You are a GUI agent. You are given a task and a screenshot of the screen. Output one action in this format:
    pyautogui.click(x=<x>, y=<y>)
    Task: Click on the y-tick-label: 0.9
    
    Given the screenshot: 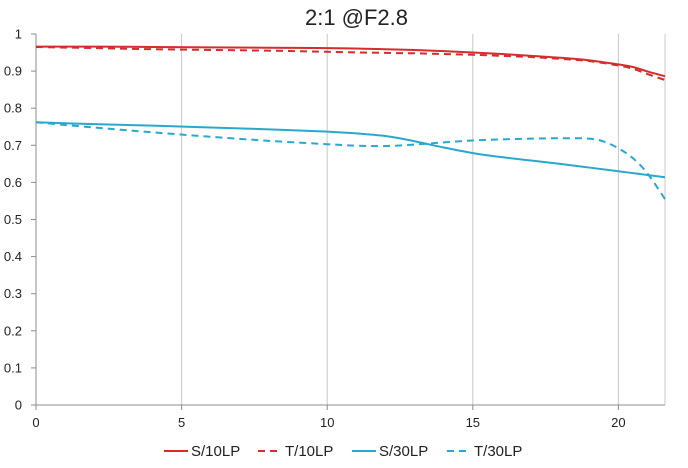 What is the action you would take?
    pyautogui.click(x=13, y=71)
    